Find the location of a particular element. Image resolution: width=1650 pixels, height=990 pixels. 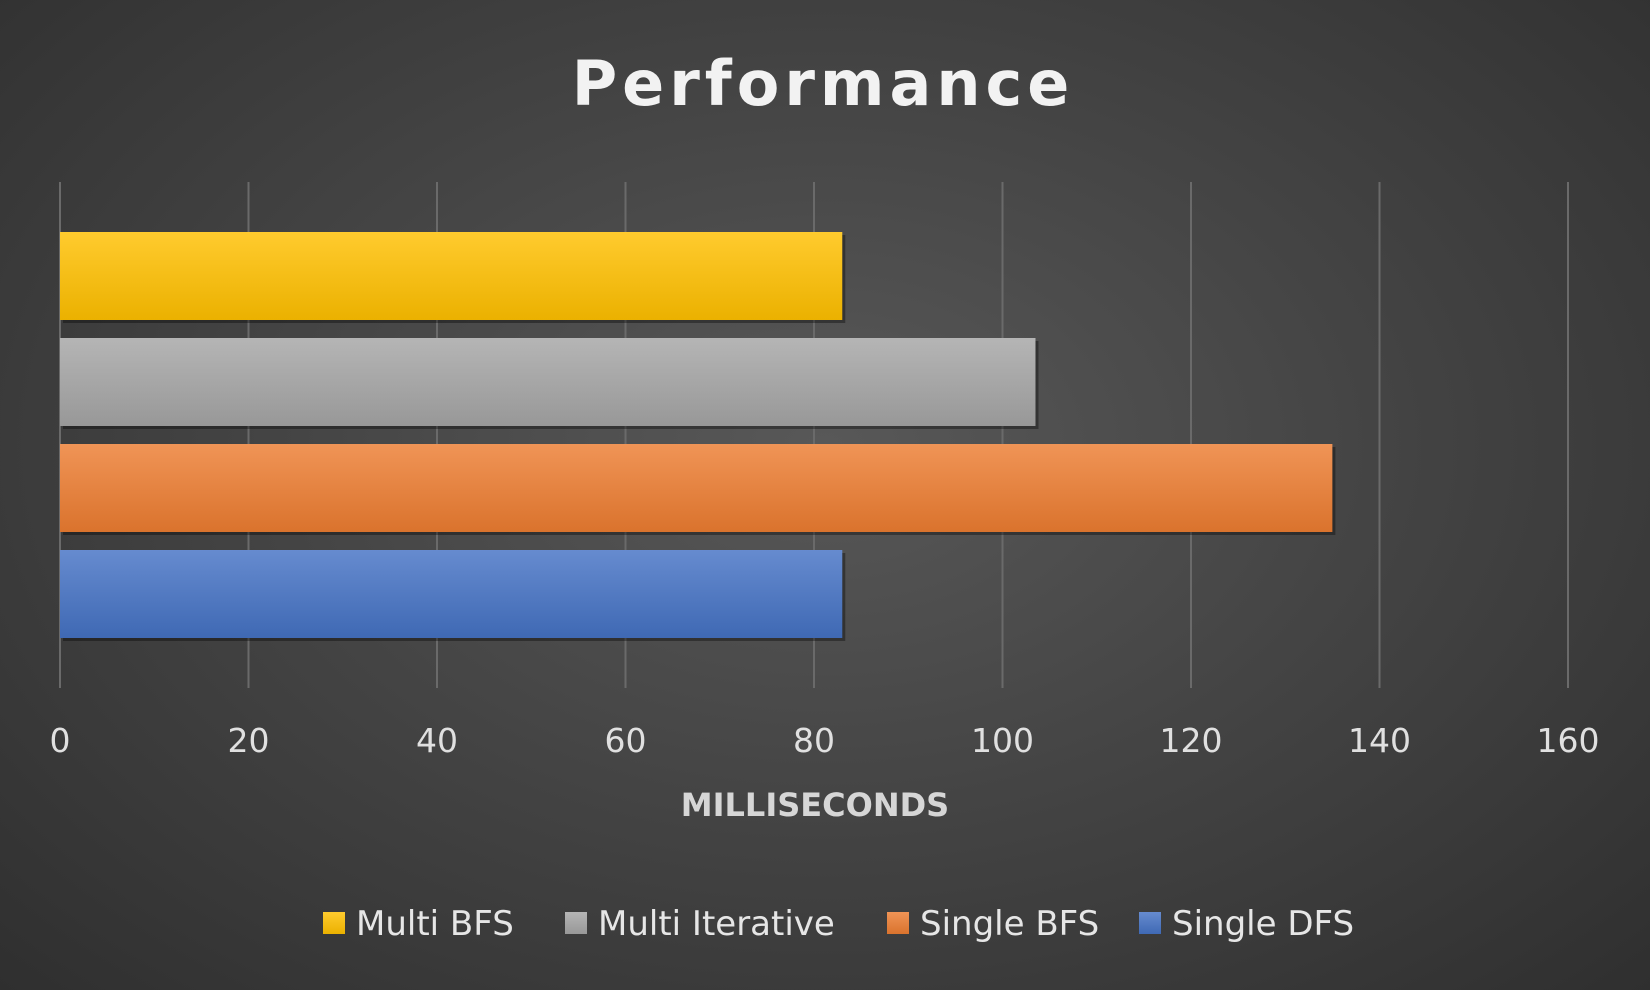

tick-label-160: 160 is located at coordinates (1568, 740).